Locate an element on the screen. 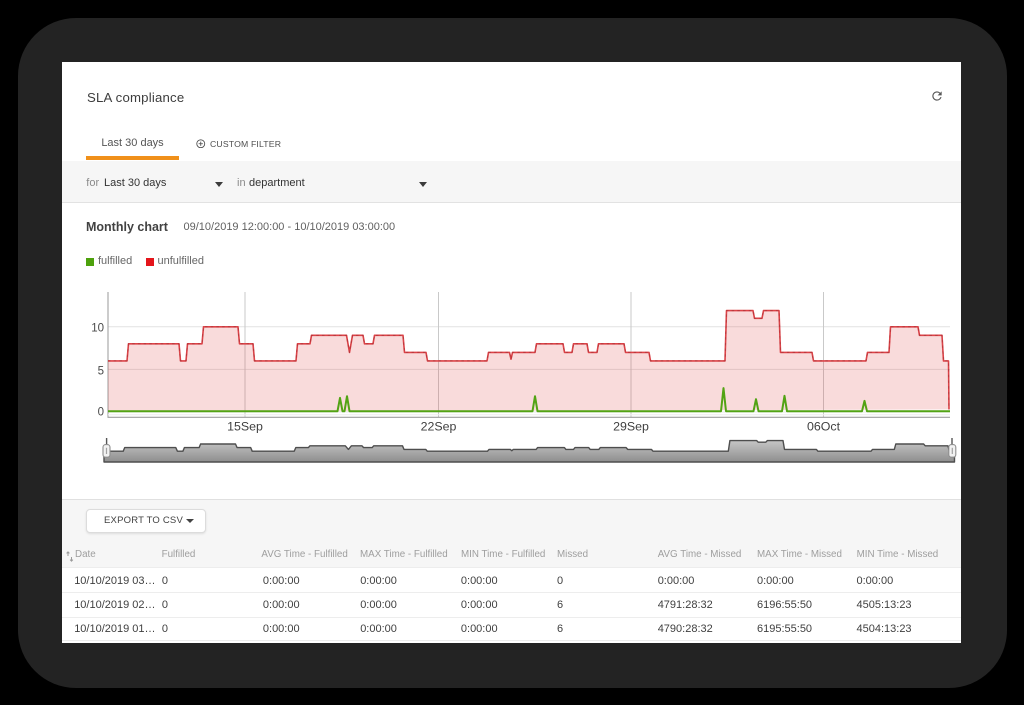  svg-text: 06Oct is located at coordinates (824, 427).